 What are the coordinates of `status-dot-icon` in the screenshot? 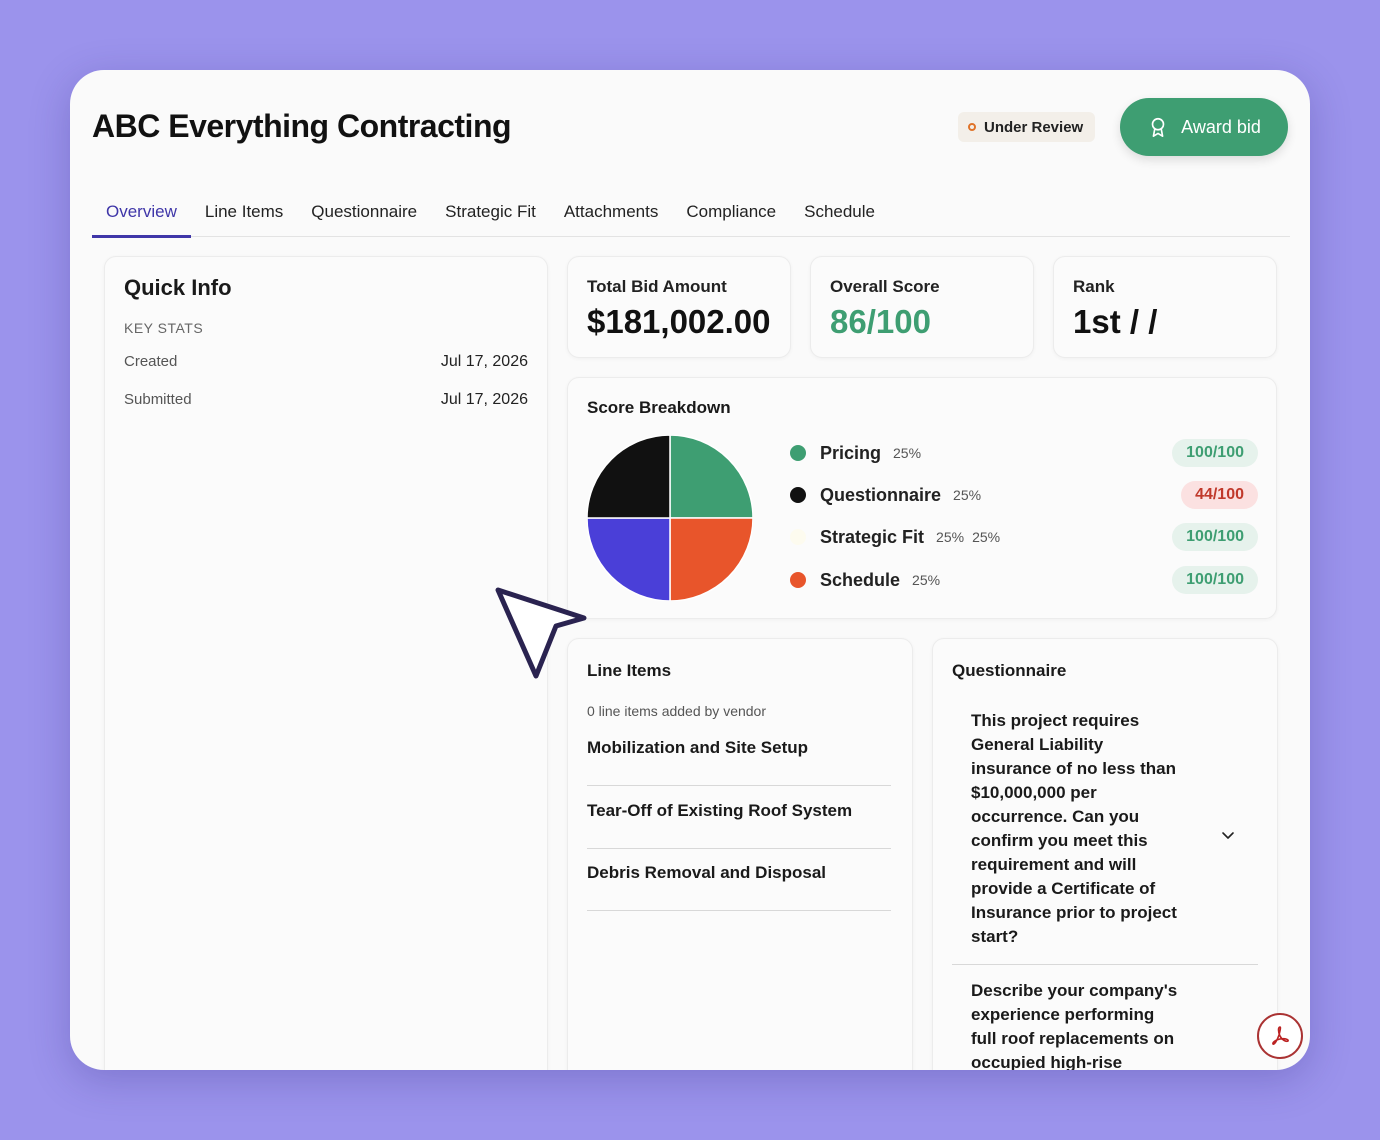 It's located at (972, 127).